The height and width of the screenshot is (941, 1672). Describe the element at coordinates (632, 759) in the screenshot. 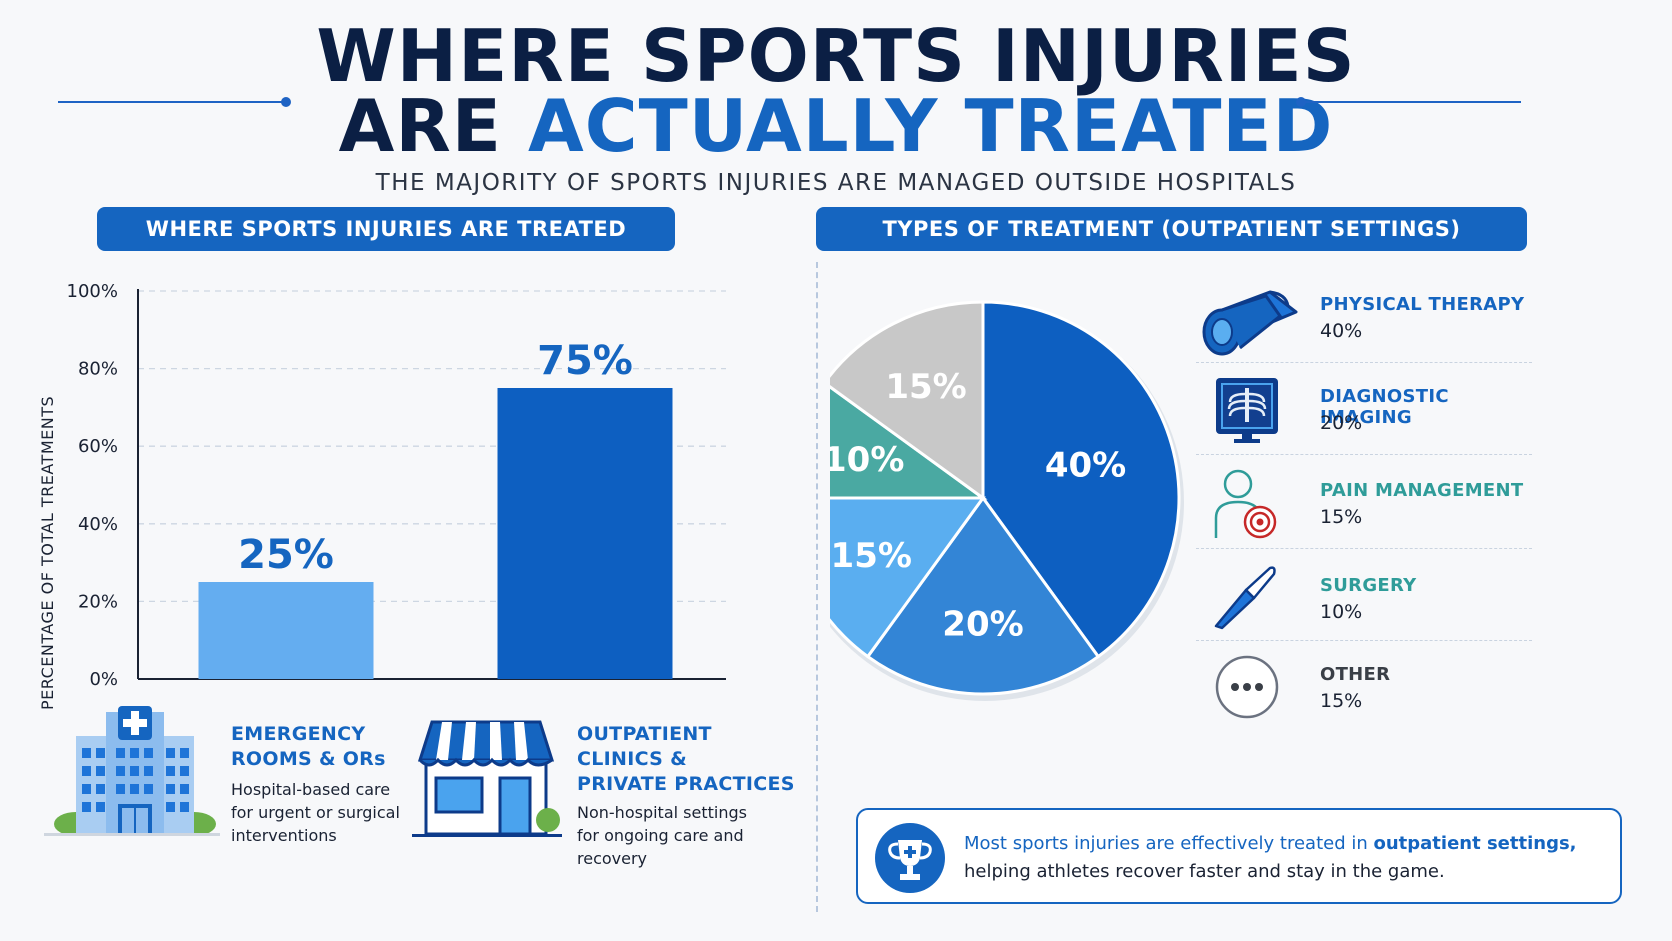

I see `legend-outpatient-title-2: CLINICS &` at that location.